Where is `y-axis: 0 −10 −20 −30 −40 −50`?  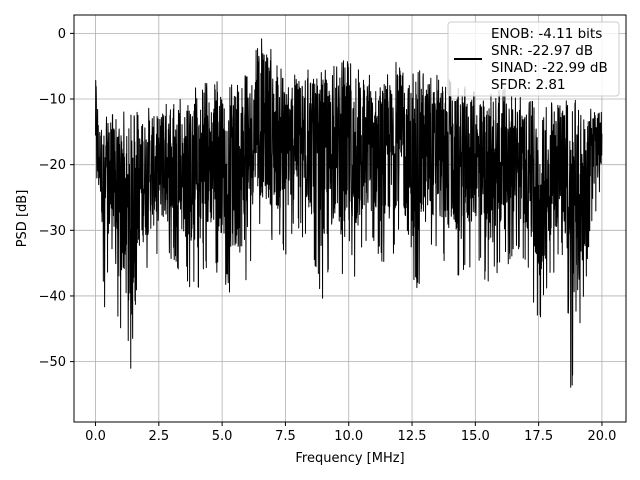 y-axis: 0 −10 −20 −30 −40 −50 is located at coordinates (56, 198).